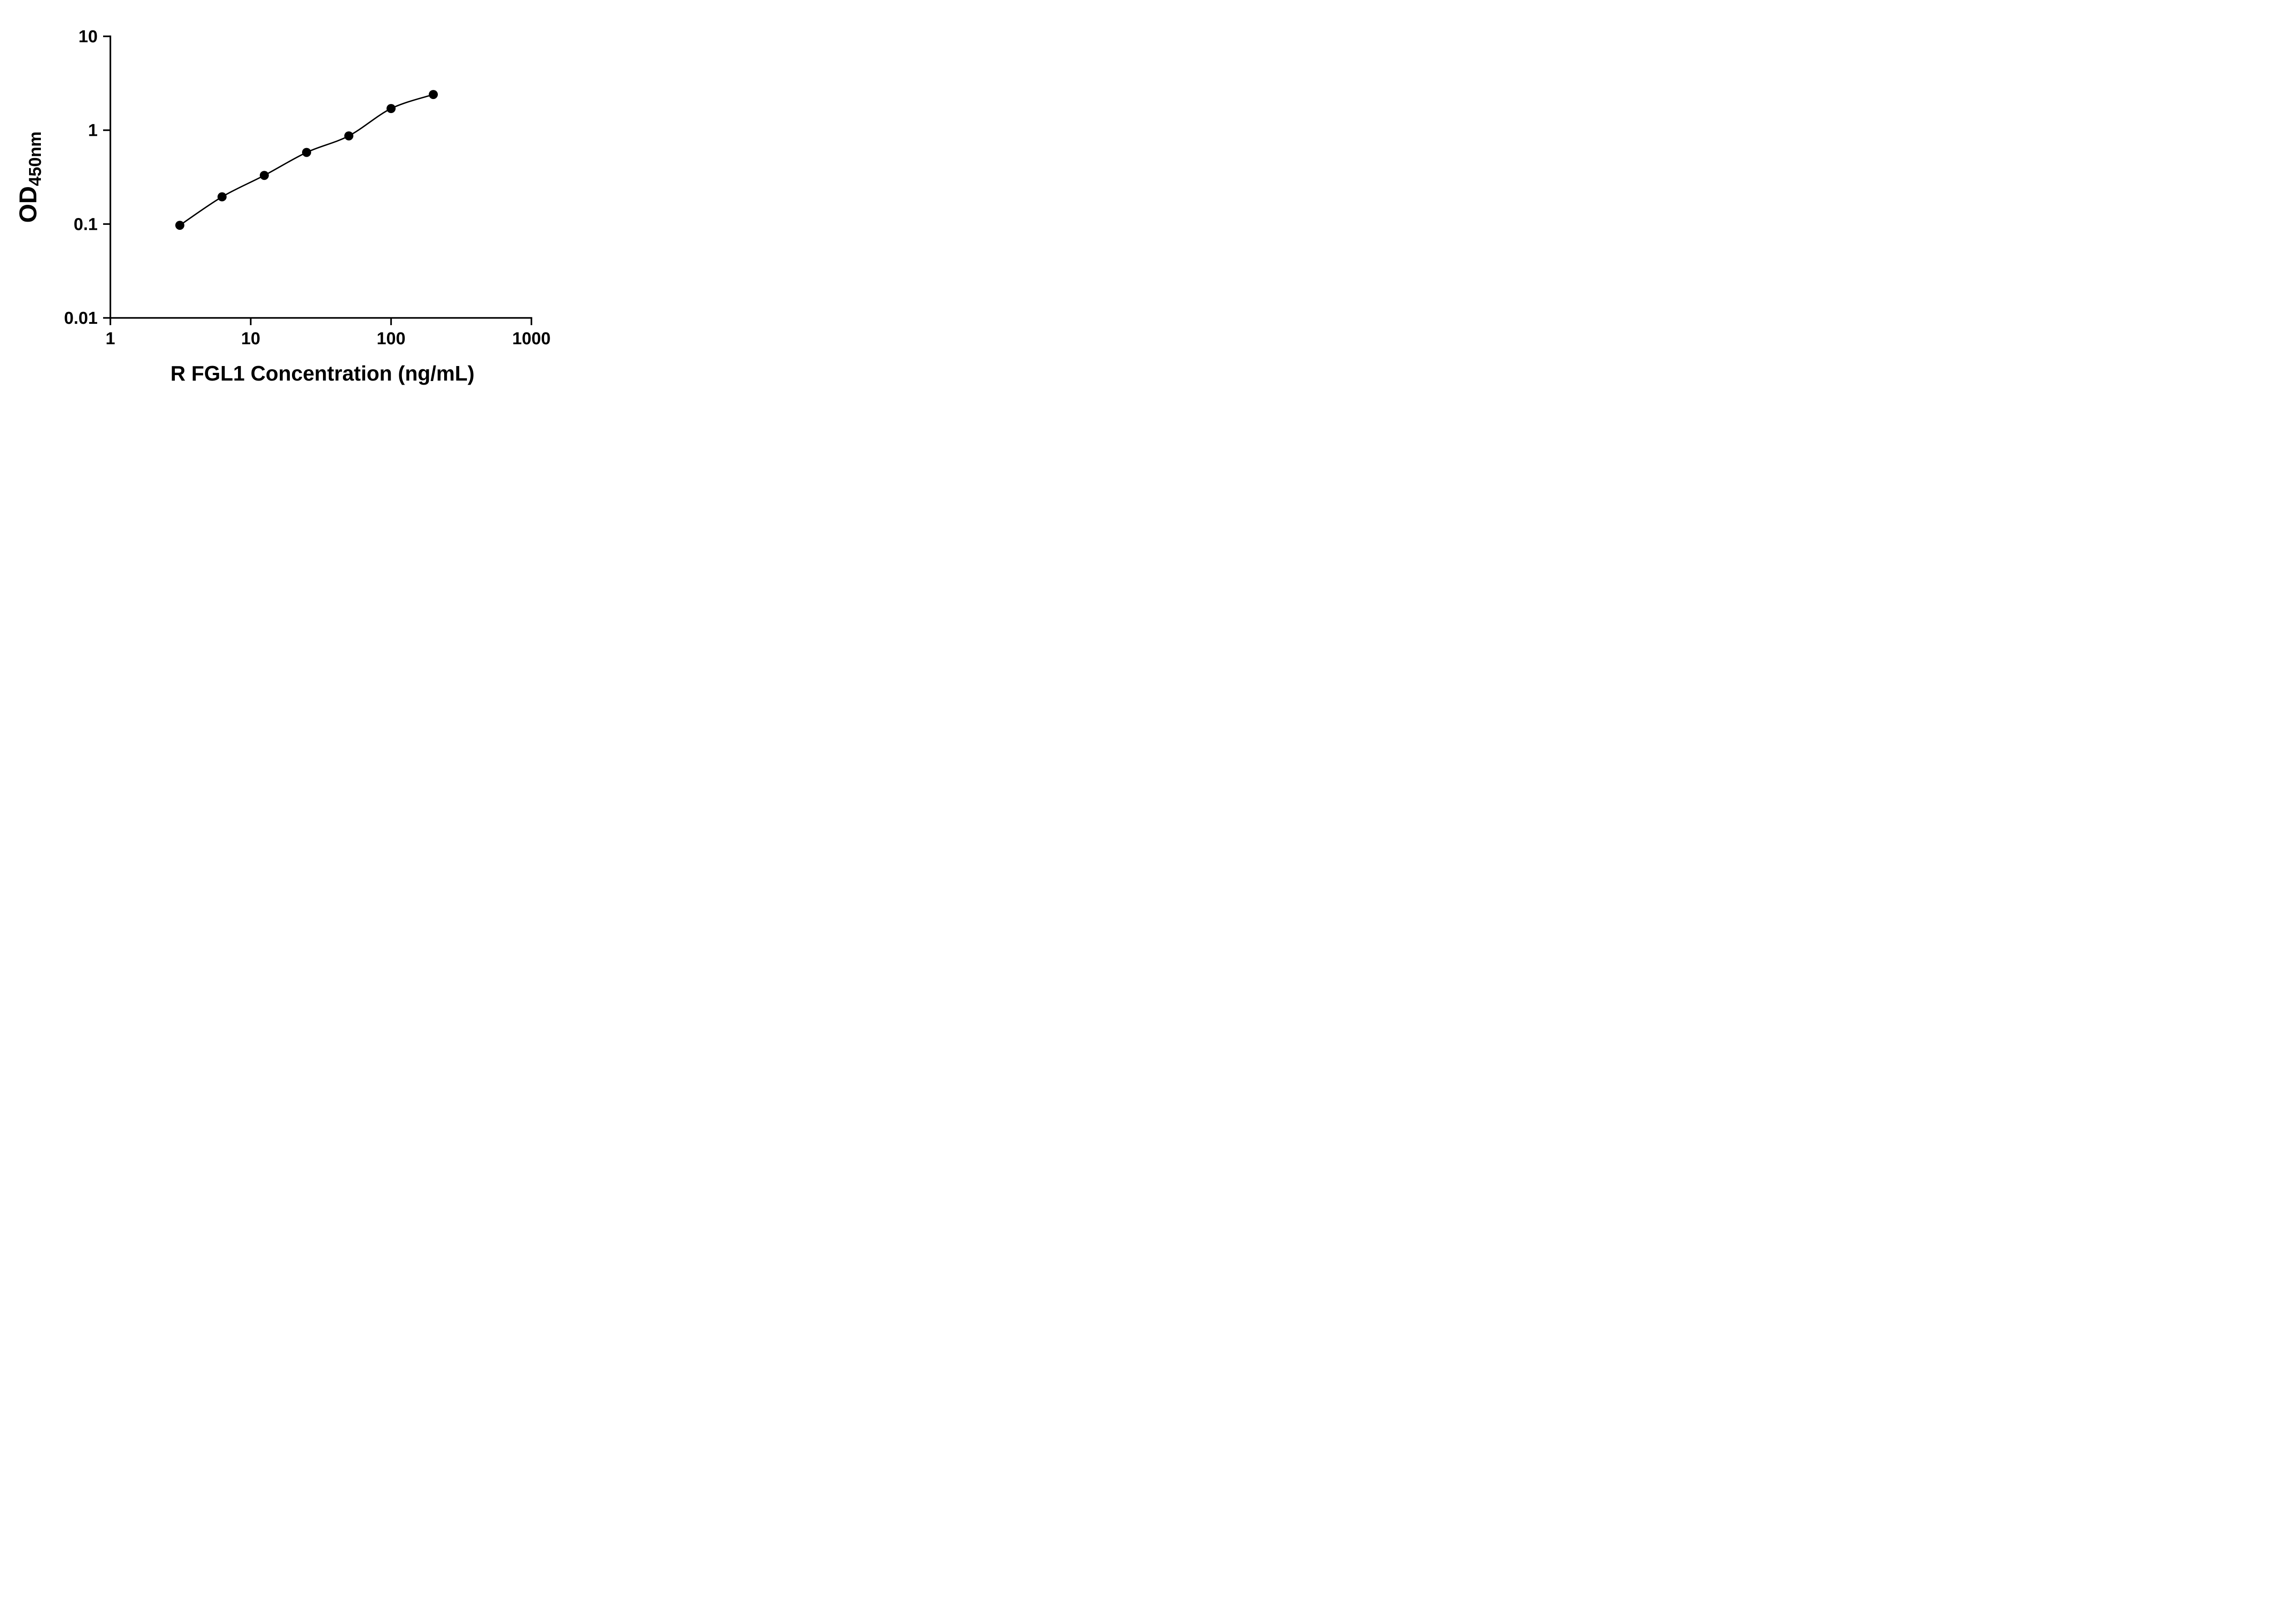  I want to click on axes-layer: 1 10 100 1000 0.01 0.1 1 10, so click(307, 187).